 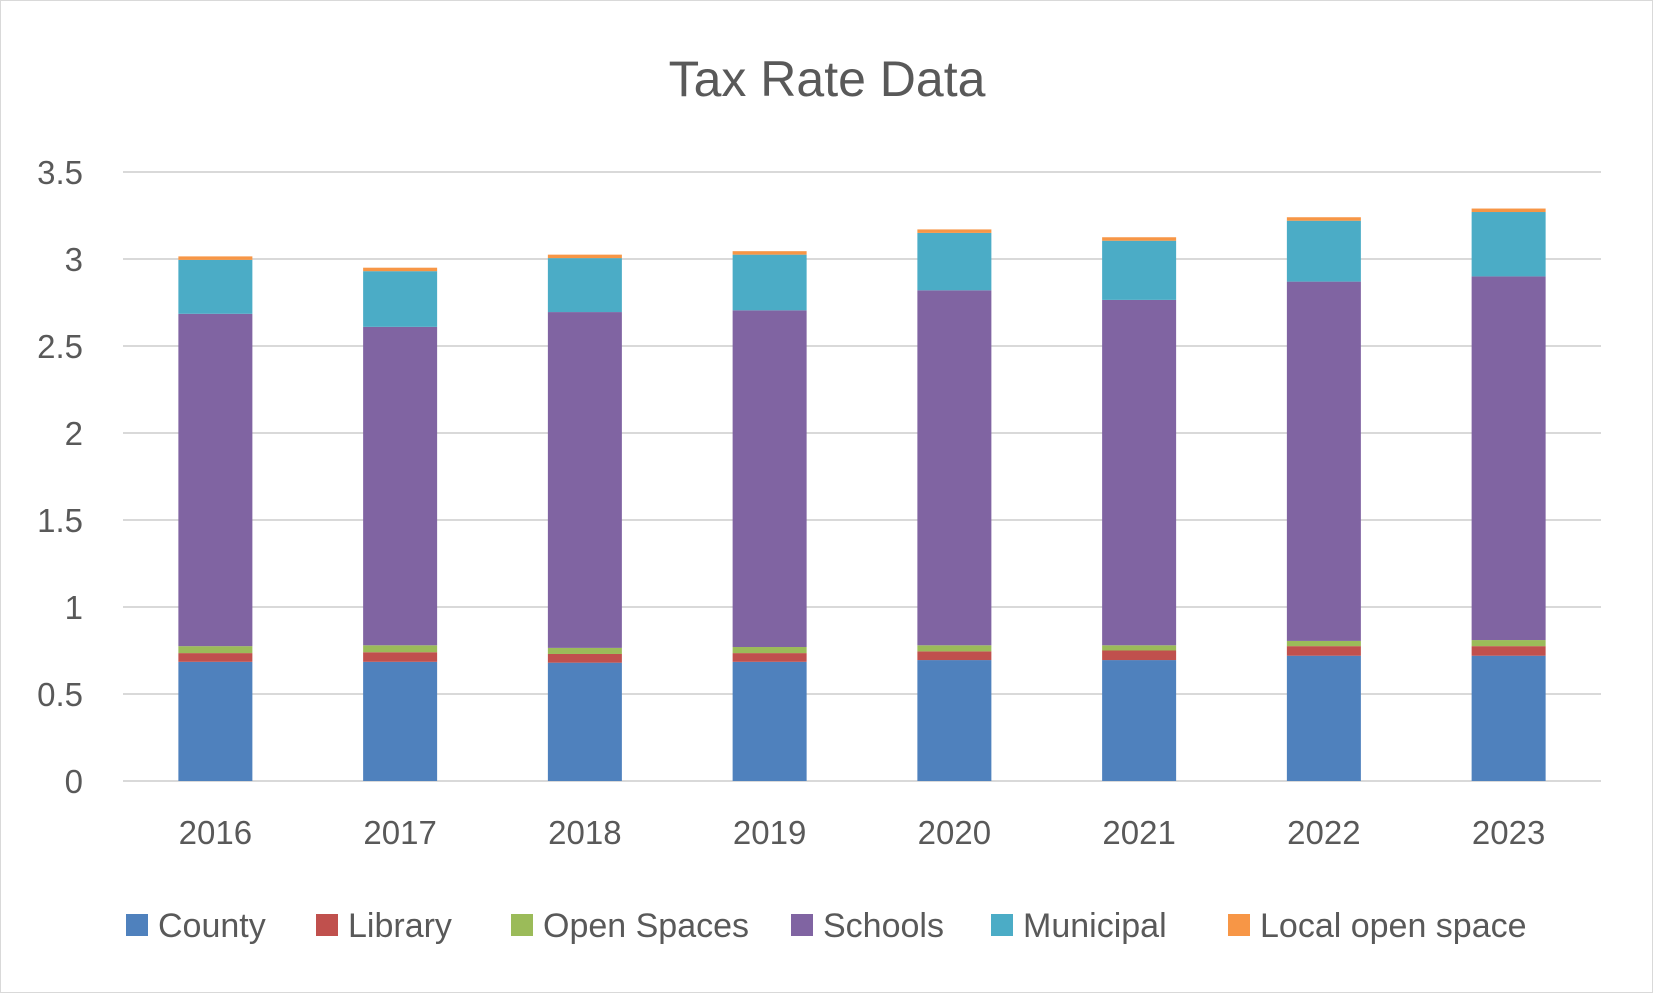 I want to click on x-tick-label: 2020, so click(x=954, y=832).